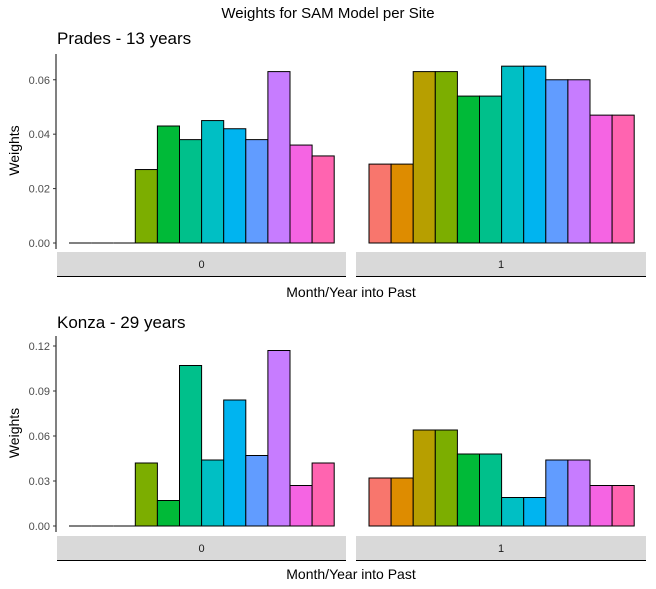 The width and height of the screenshot is (656, 589). What do you see at coordinates (39, 482) in the screenshot?
I see `y-tick-label: 0.03` at bounding box center [39, 482].